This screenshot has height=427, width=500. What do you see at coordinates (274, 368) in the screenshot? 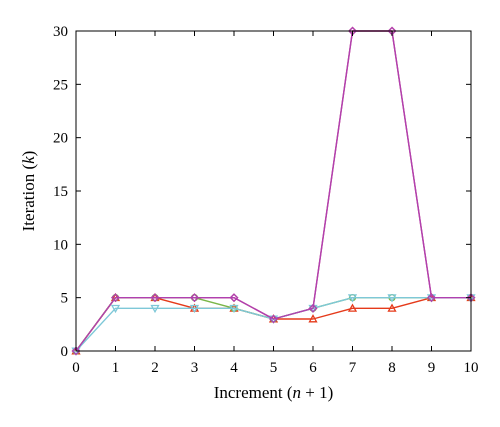
I see `x-tick-label-5: 5` at bounding box center [274, 368].